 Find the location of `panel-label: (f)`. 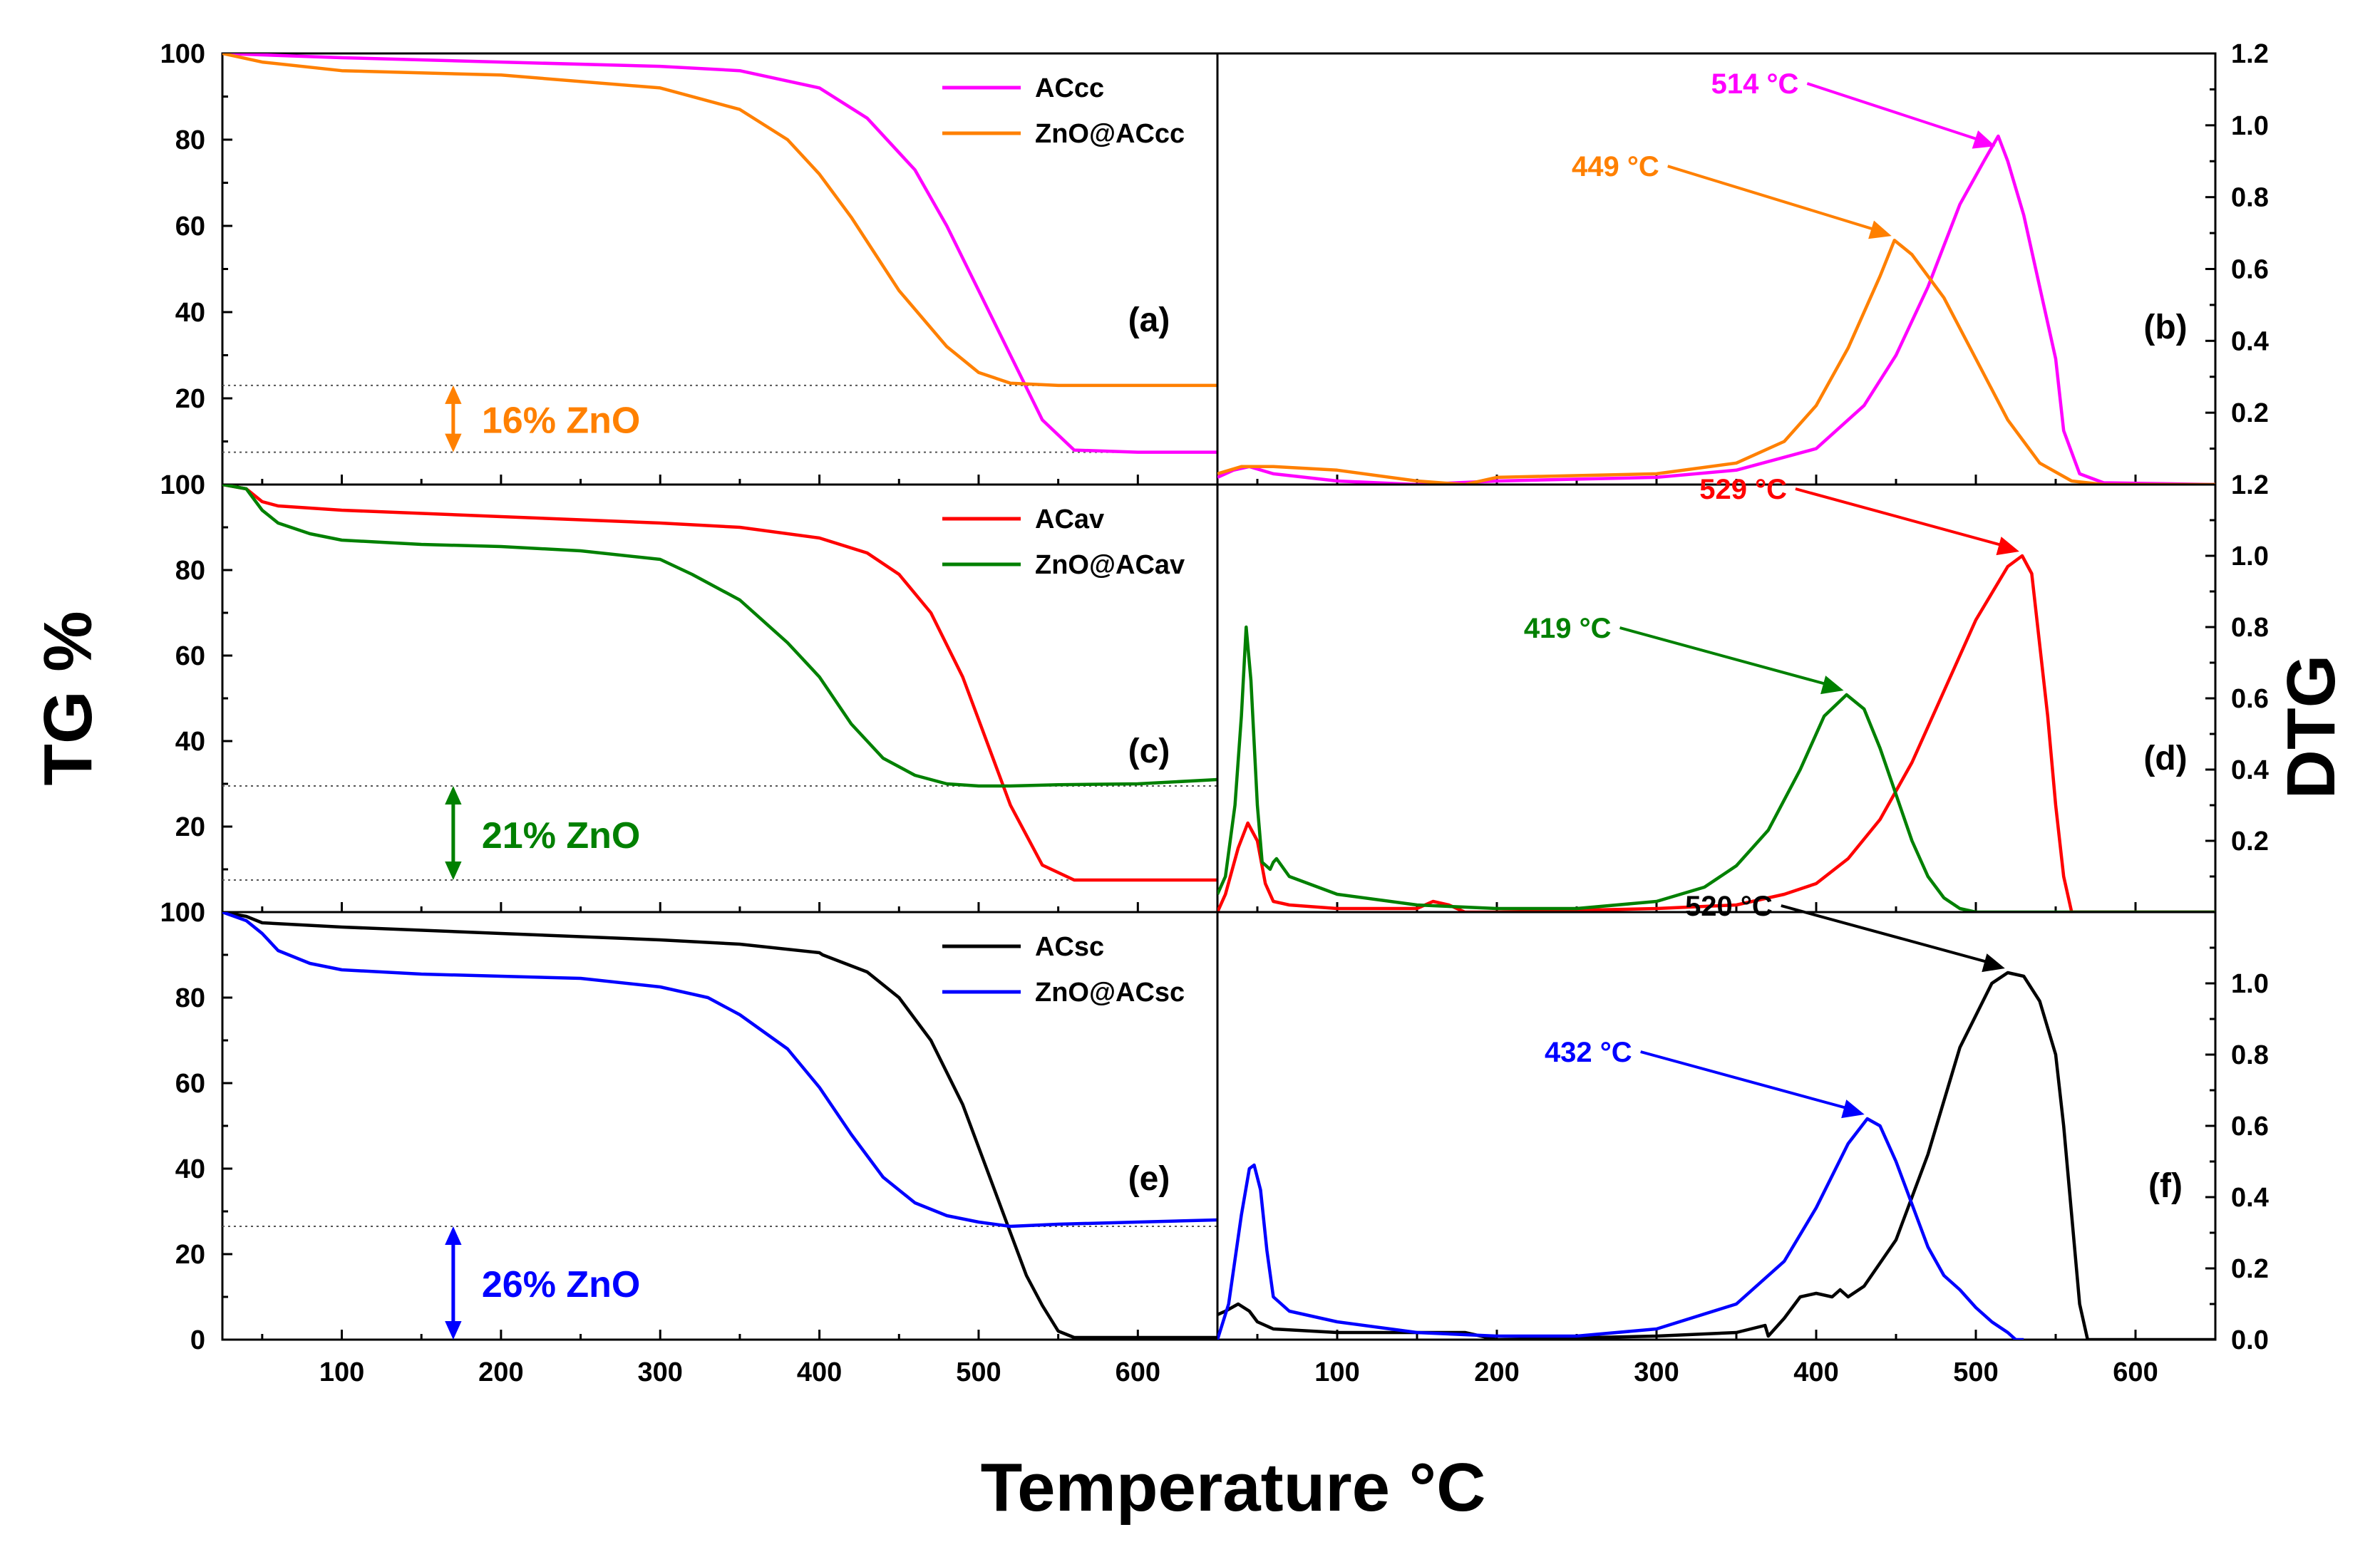

panel-label: (f) is located at coordinates (2165, 1186).